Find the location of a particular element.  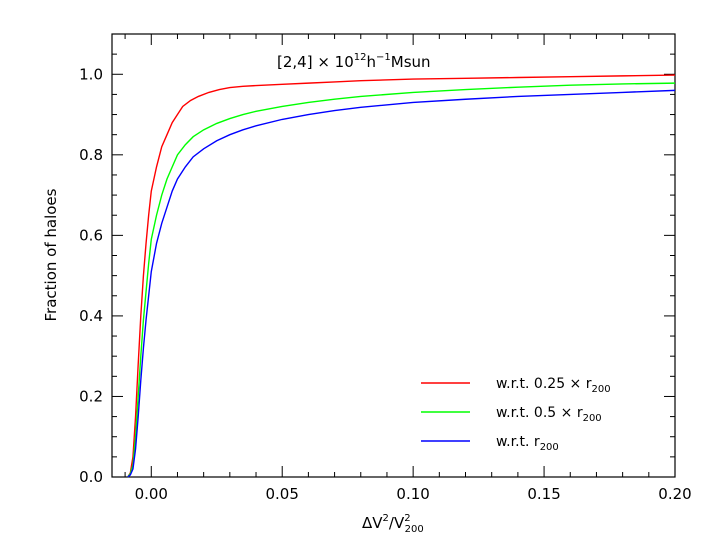

legend-label-main: w.r.t. r is located at coordinates (518, 442).